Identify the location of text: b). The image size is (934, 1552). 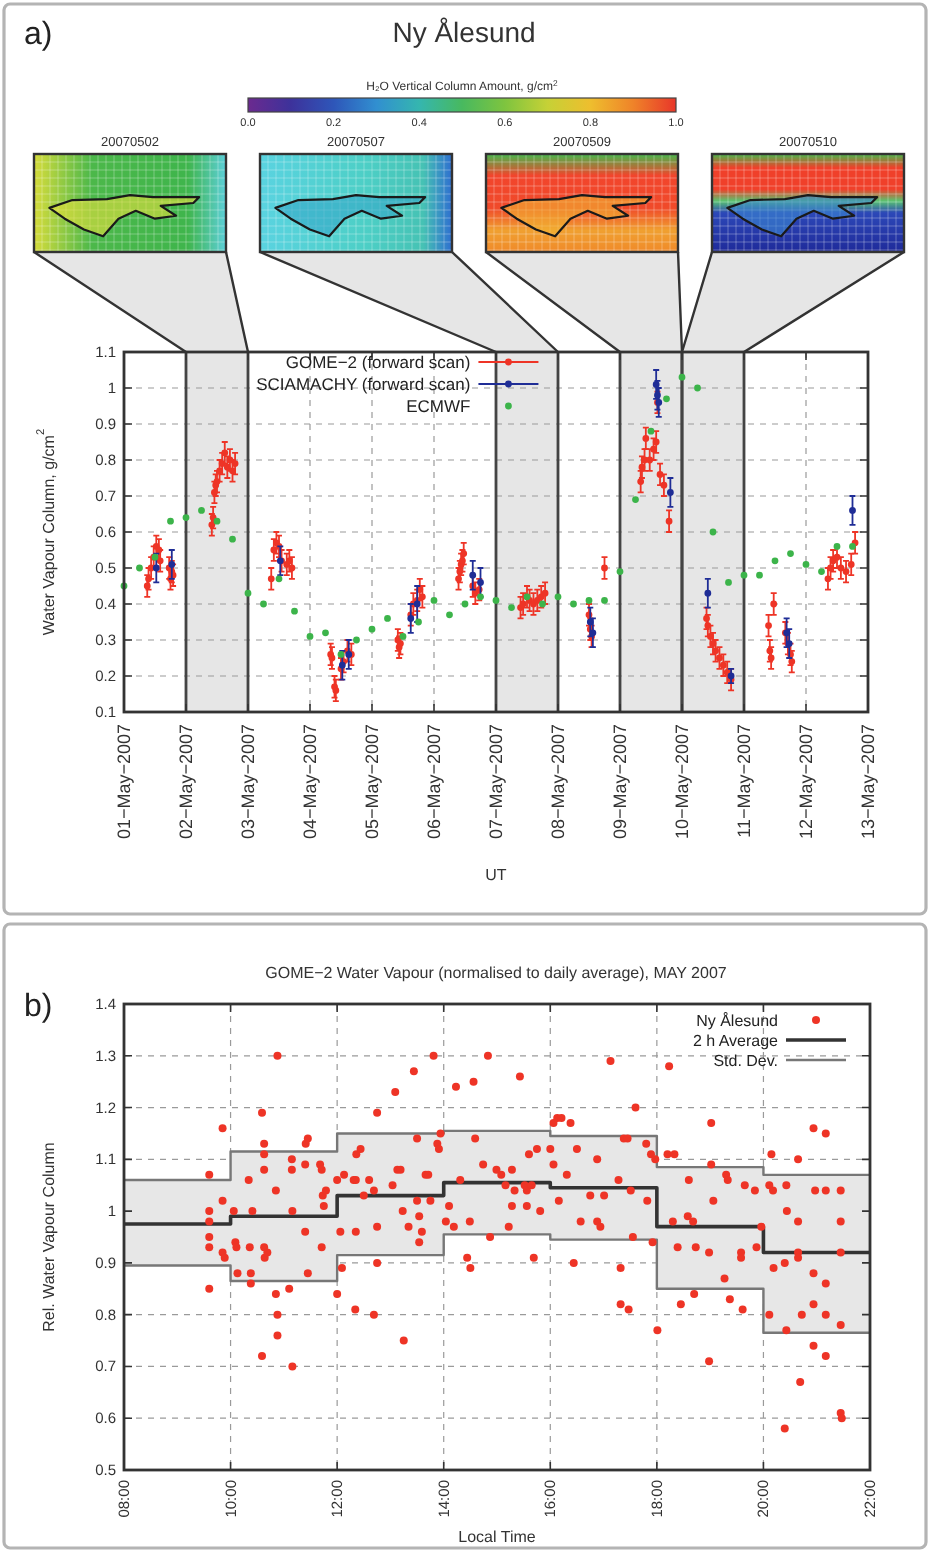
(38, 1007).